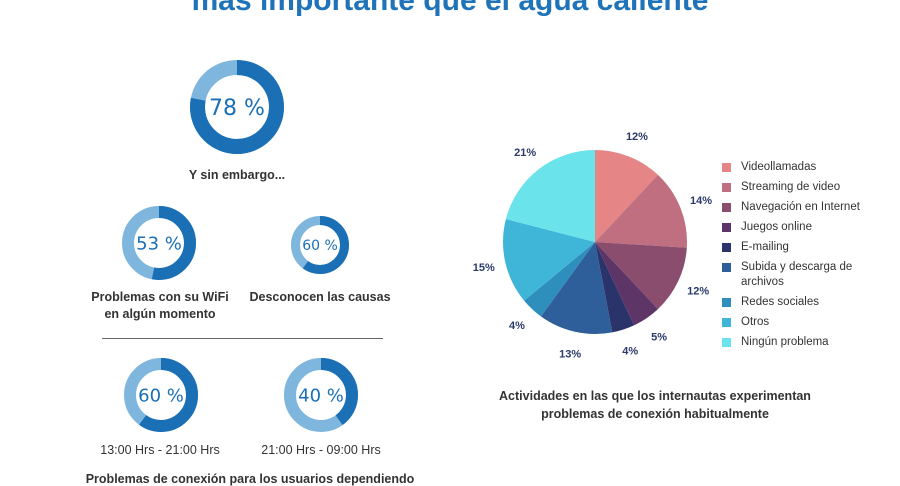 The image size is (900, 486). Describe the element at coordinates (765, 247) in the screenshot. I see `legend-label: E-mailing` at that location.